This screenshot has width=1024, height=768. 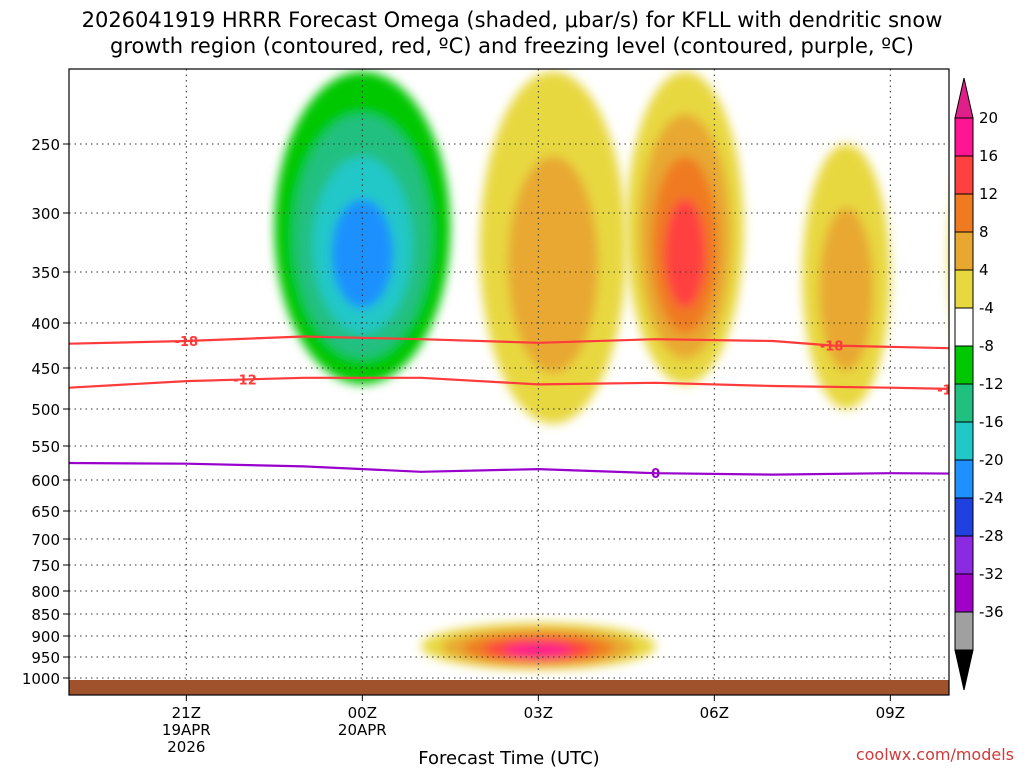 I want to click on contour-dgz-bottom, so click(x=509, y=383).